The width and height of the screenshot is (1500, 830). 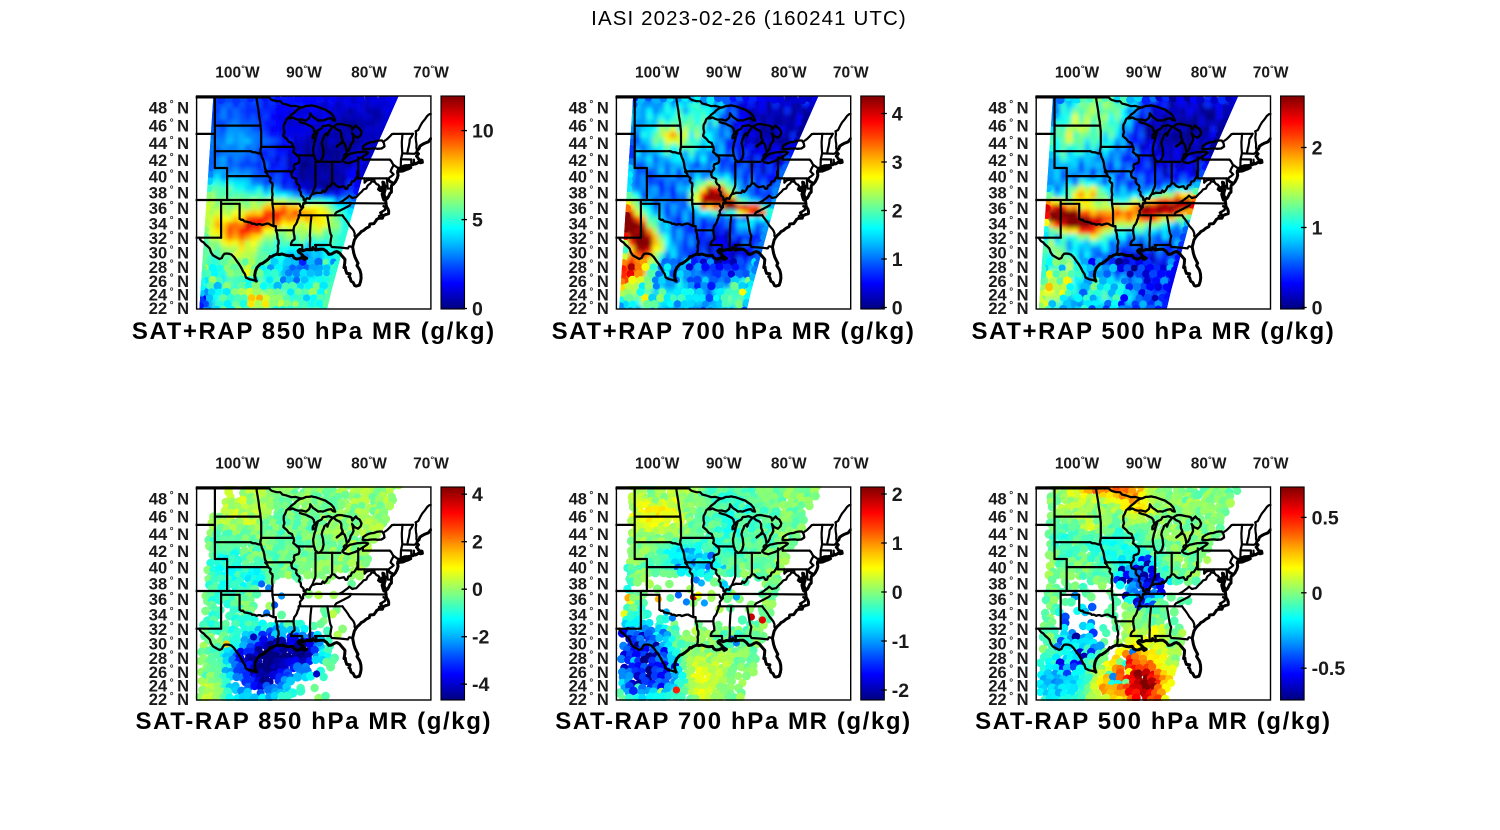 What do you see at coordinates (477, 221) in the screenshot?
I see `svg-text: 5` at bounding box center [477, 221].